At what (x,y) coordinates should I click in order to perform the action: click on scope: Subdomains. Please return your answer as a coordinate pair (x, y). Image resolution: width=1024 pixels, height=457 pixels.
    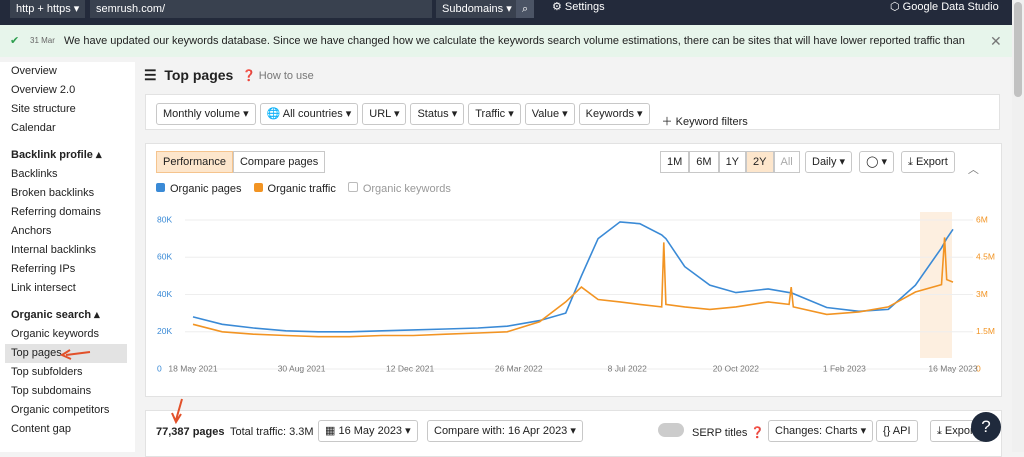
    Looking at the image, I should click on (473, 9).